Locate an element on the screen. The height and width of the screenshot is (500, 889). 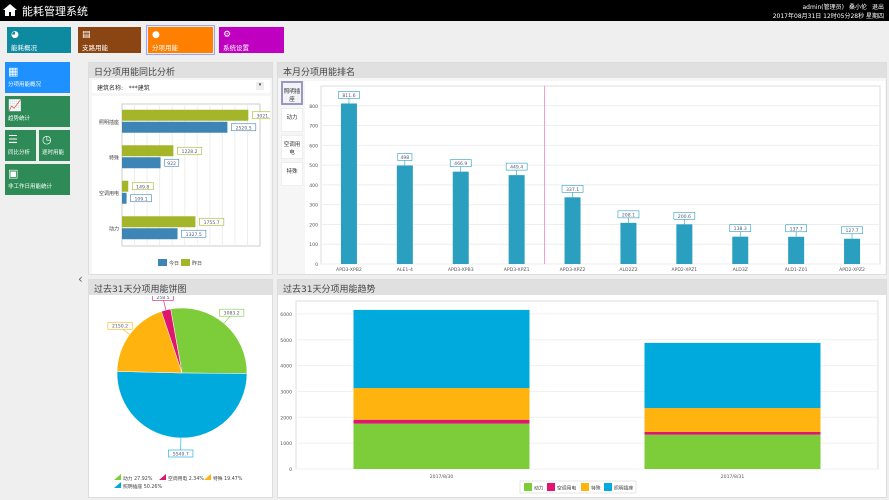
tab-aircon: 空调用电 is located at coordinates (292, 147).